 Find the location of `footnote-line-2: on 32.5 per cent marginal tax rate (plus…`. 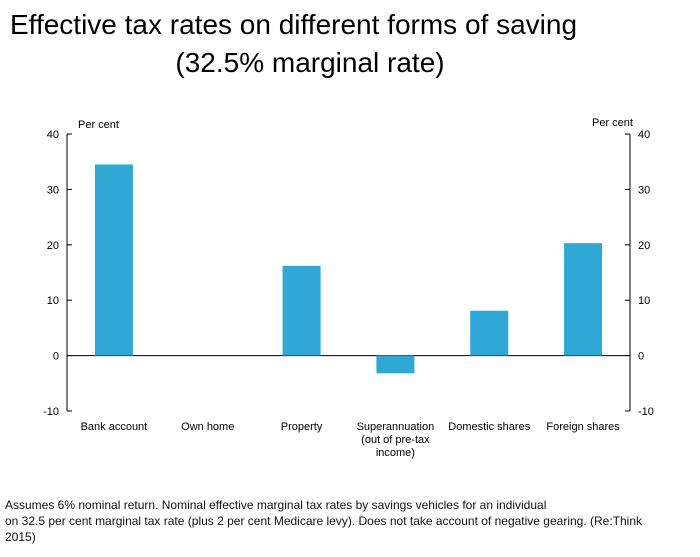

footnote-line-2: on 32.5 per cent marginal tax rate (plus… is located at coordinates (324, 521).